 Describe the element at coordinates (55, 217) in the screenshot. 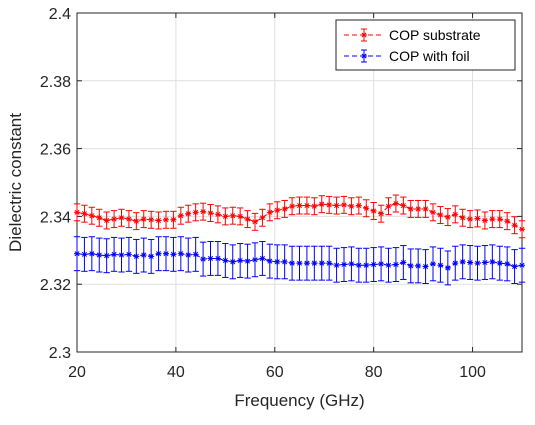

I see `y-tick-label: 2.34` at that location.